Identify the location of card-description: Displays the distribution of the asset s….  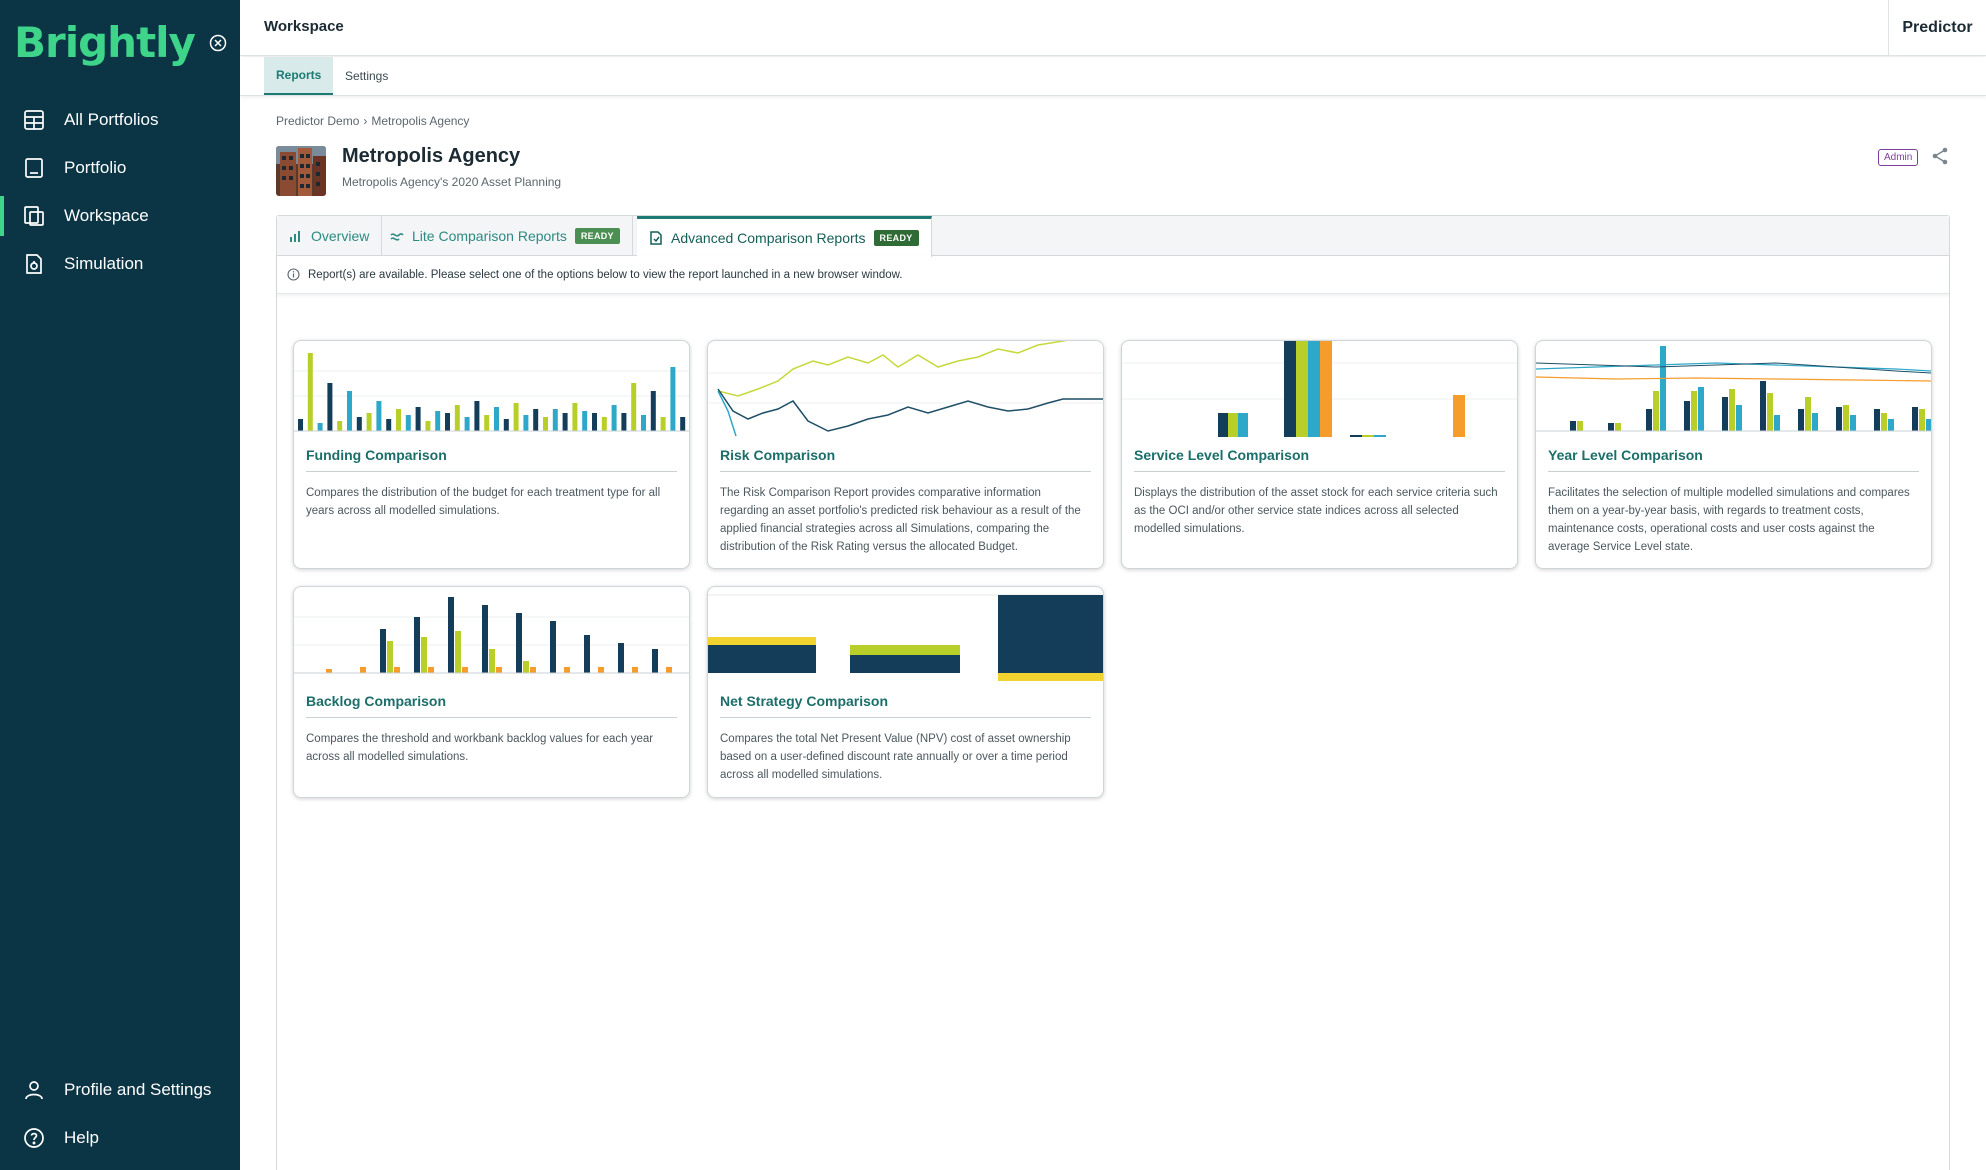
(1316, 511).